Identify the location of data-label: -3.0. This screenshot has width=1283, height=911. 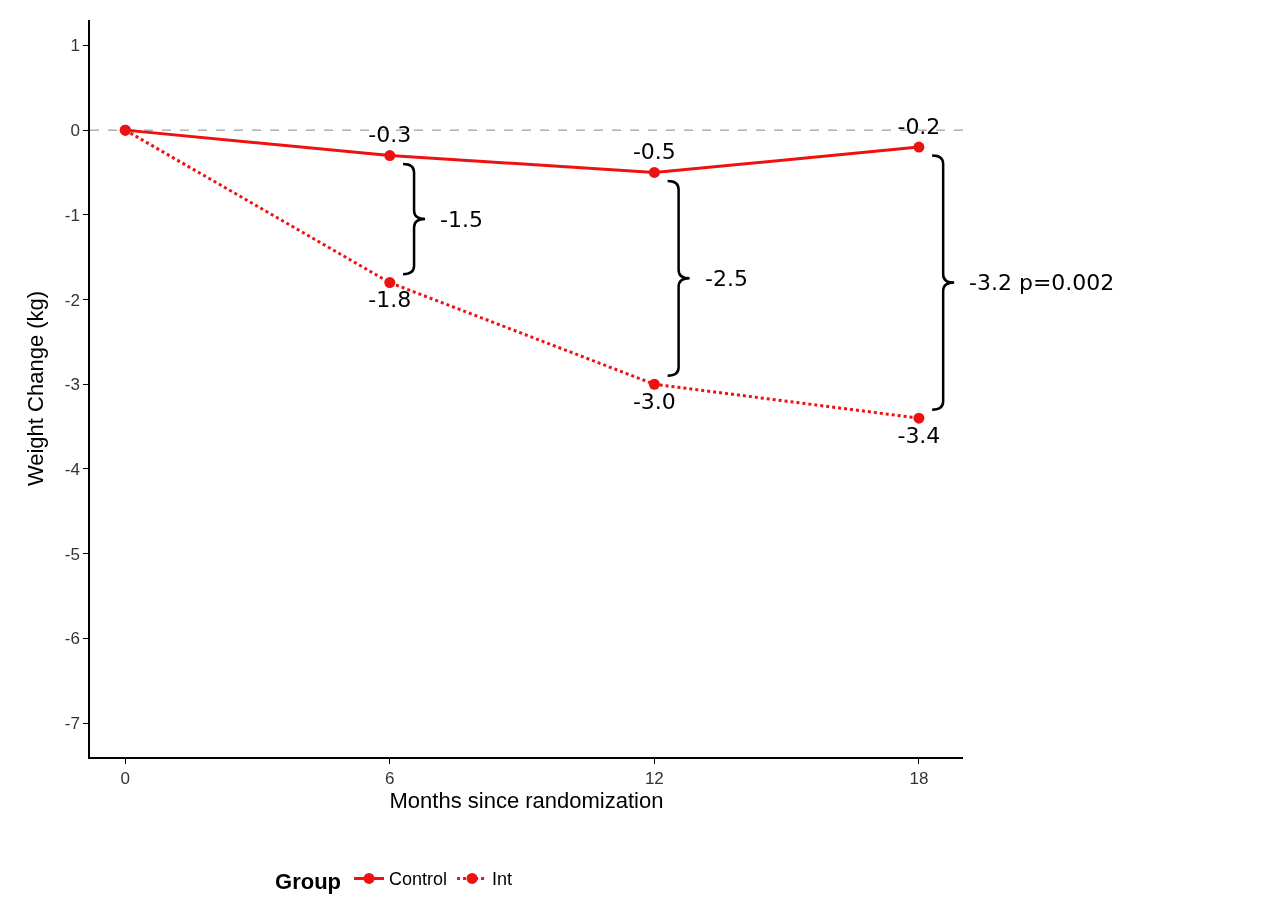
(654, 401).